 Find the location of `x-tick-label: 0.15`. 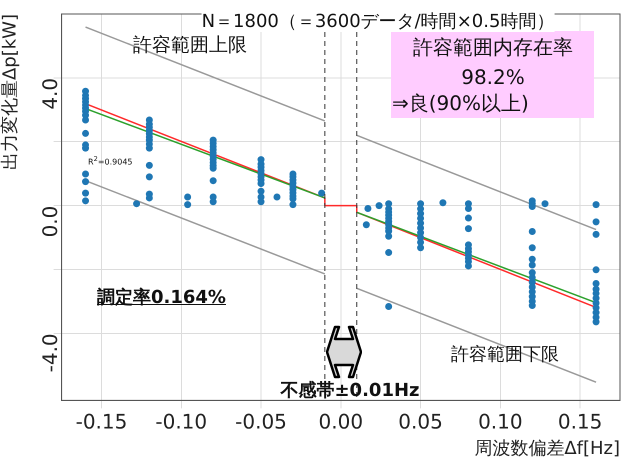

x-tick-label: 0.15 is located at coordinates (580, 422).